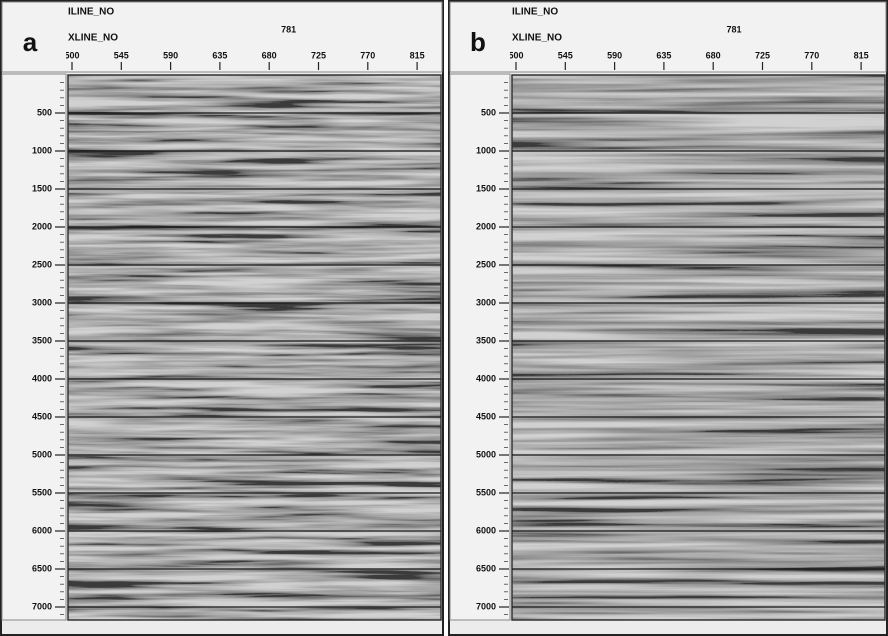 This screenshot has height=636, width=888. I want to click on panel-label: b, so click(478, 42).